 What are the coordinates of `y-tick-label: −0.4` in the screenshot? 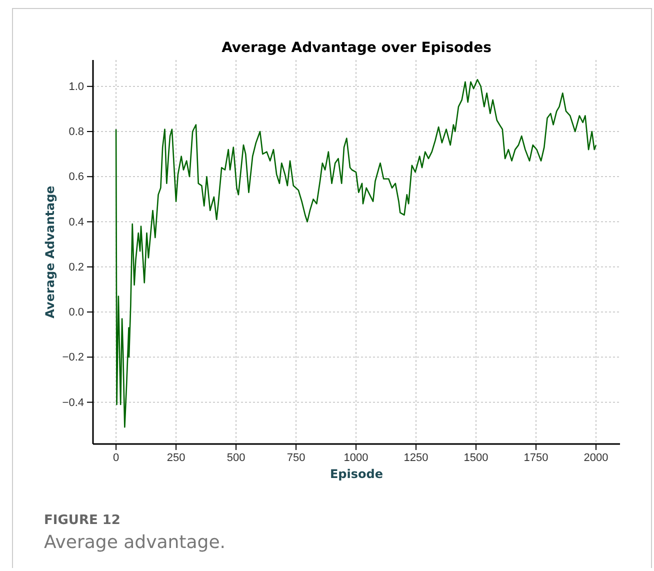 It's located at (73, 402).